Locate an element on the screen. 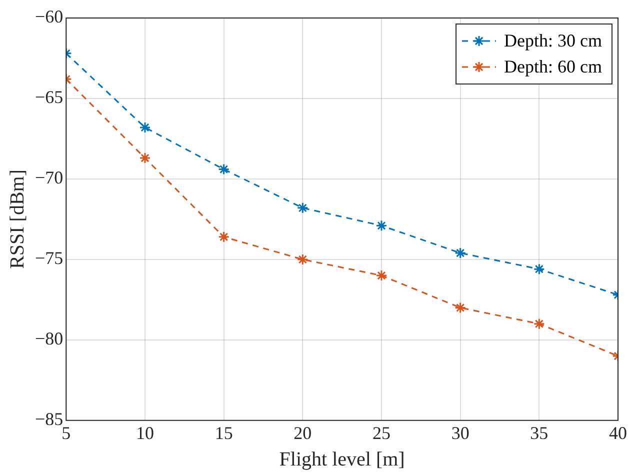 The width and height of the screenshot is (630, 474). legend-label: Depth: 60 cm is located at coordinates (553, 66).